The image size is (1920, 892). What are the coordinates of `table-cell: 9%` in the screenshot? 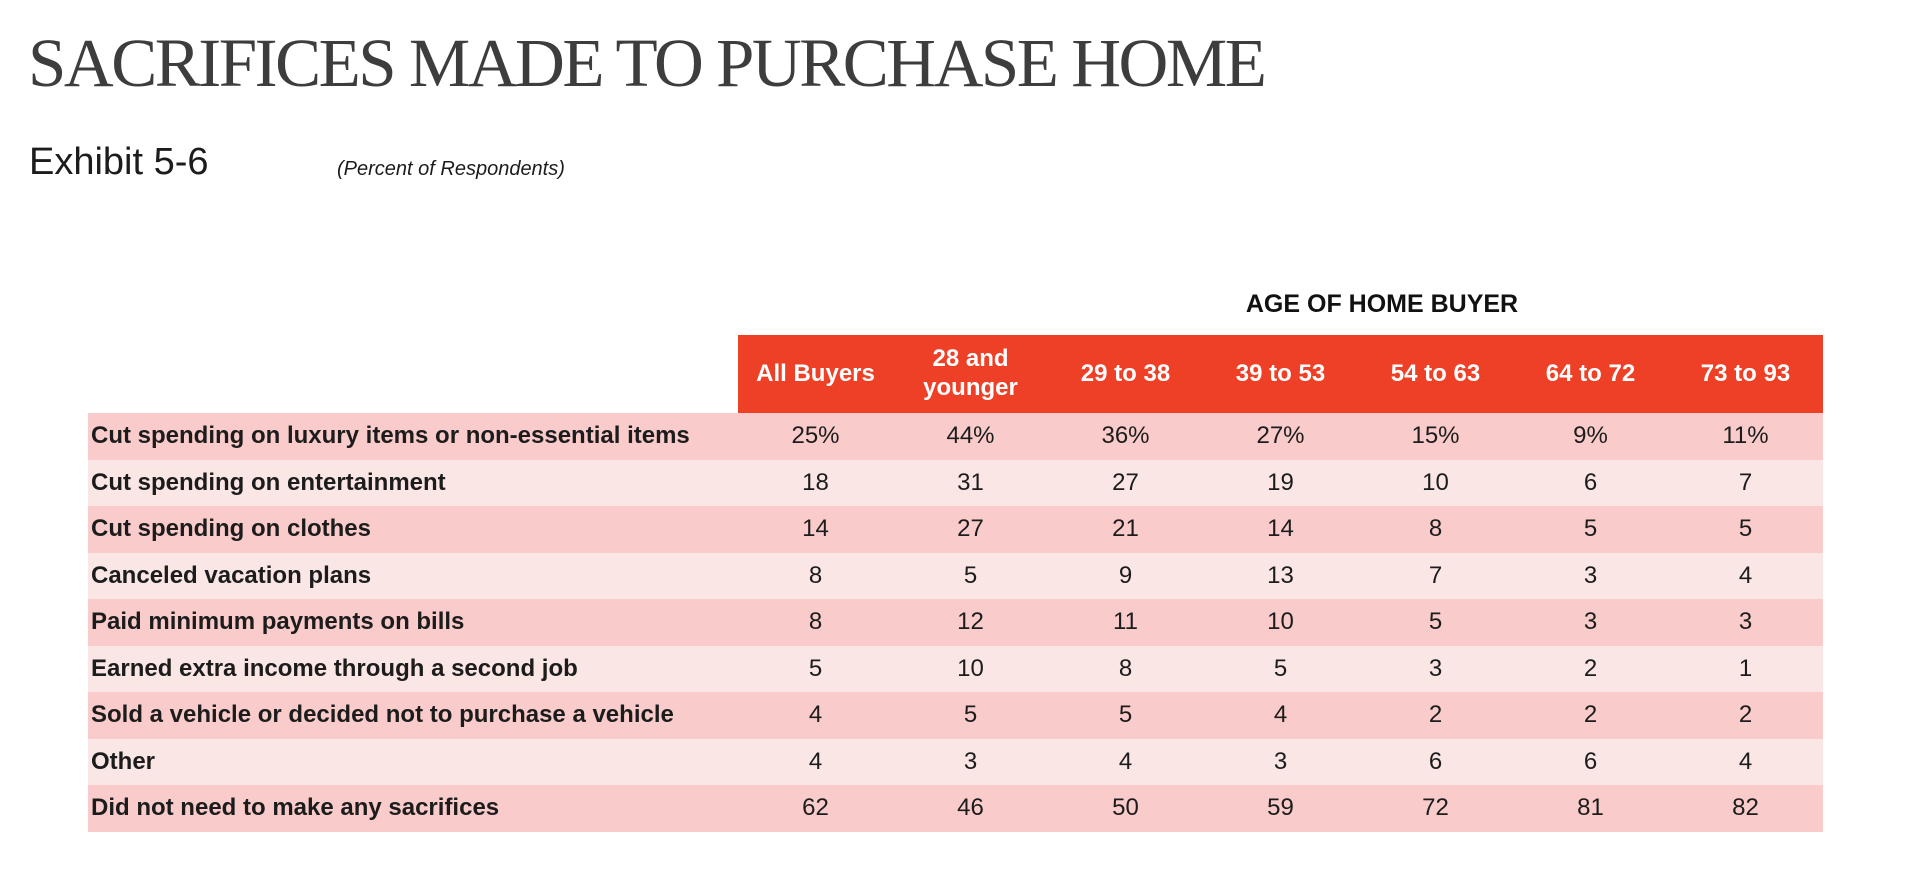 It's located at (1590, 436).